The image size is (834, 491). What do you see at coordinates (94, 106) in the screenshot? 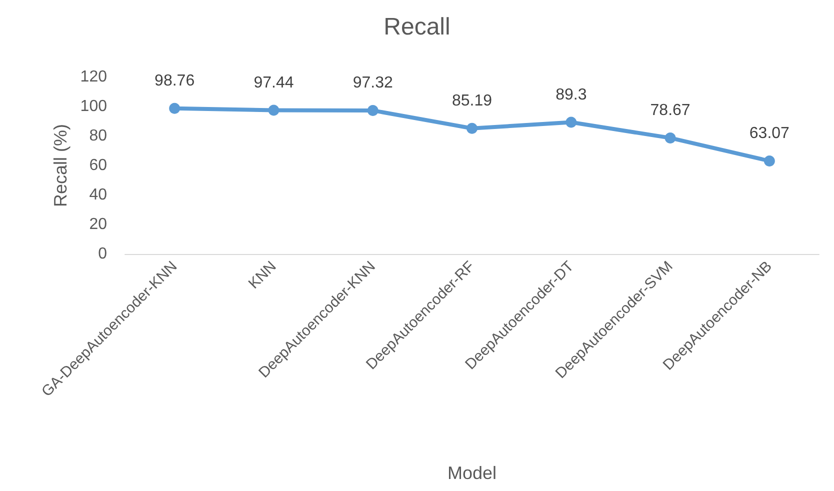
I see `y-tick-label: 100` at bounding box center [94, 106].